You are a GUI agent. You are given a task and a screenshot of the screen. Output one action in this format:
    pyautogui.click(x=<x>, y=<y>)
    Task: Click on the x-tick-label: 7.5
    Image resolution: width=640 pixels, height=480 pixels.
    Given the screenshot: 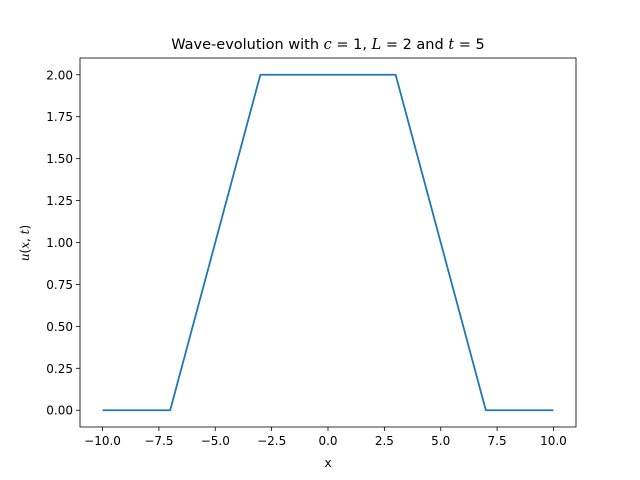 What is the action you would take?
    pyautogui.click(x=497, y=441)
    